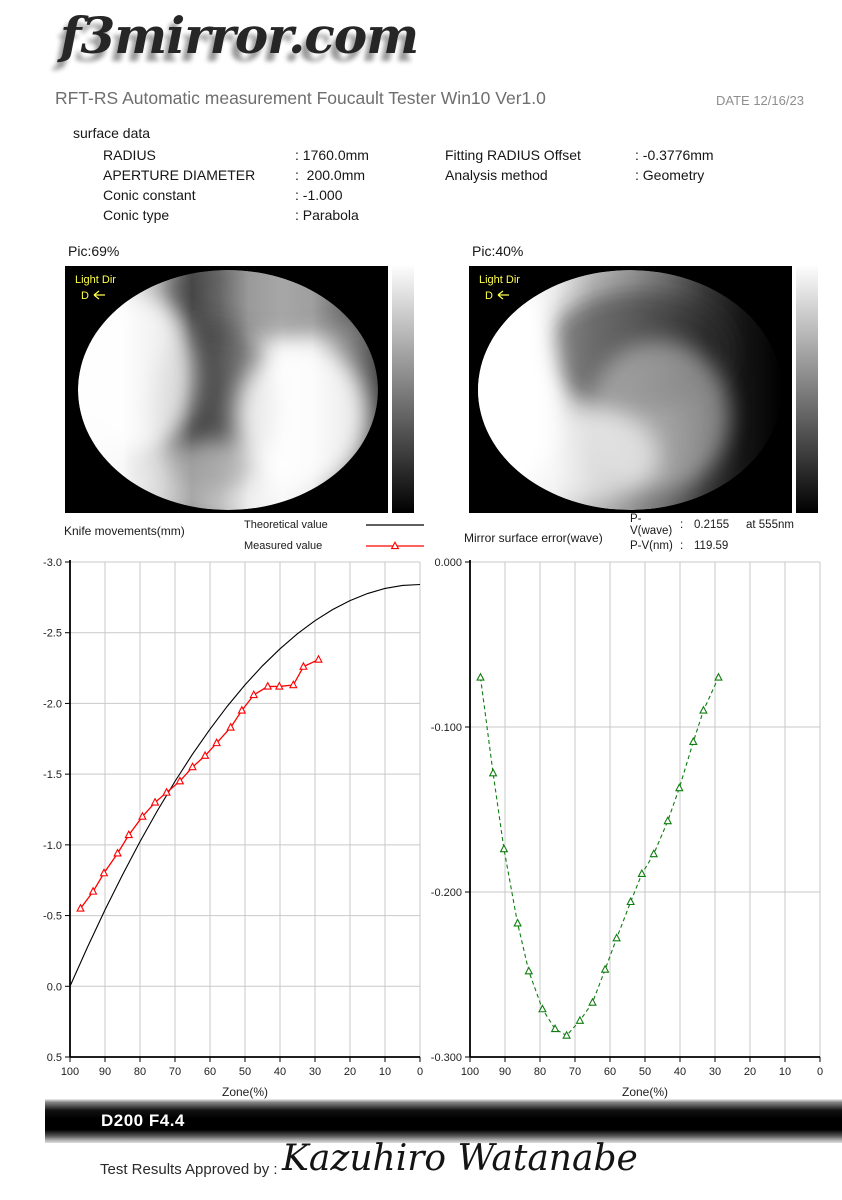 The height and width of the screenshot is (1200, 842). Describe the element at coordinates (496, 175) in the screenshot. I see `analysis-method-label: Analysis method` at that location.